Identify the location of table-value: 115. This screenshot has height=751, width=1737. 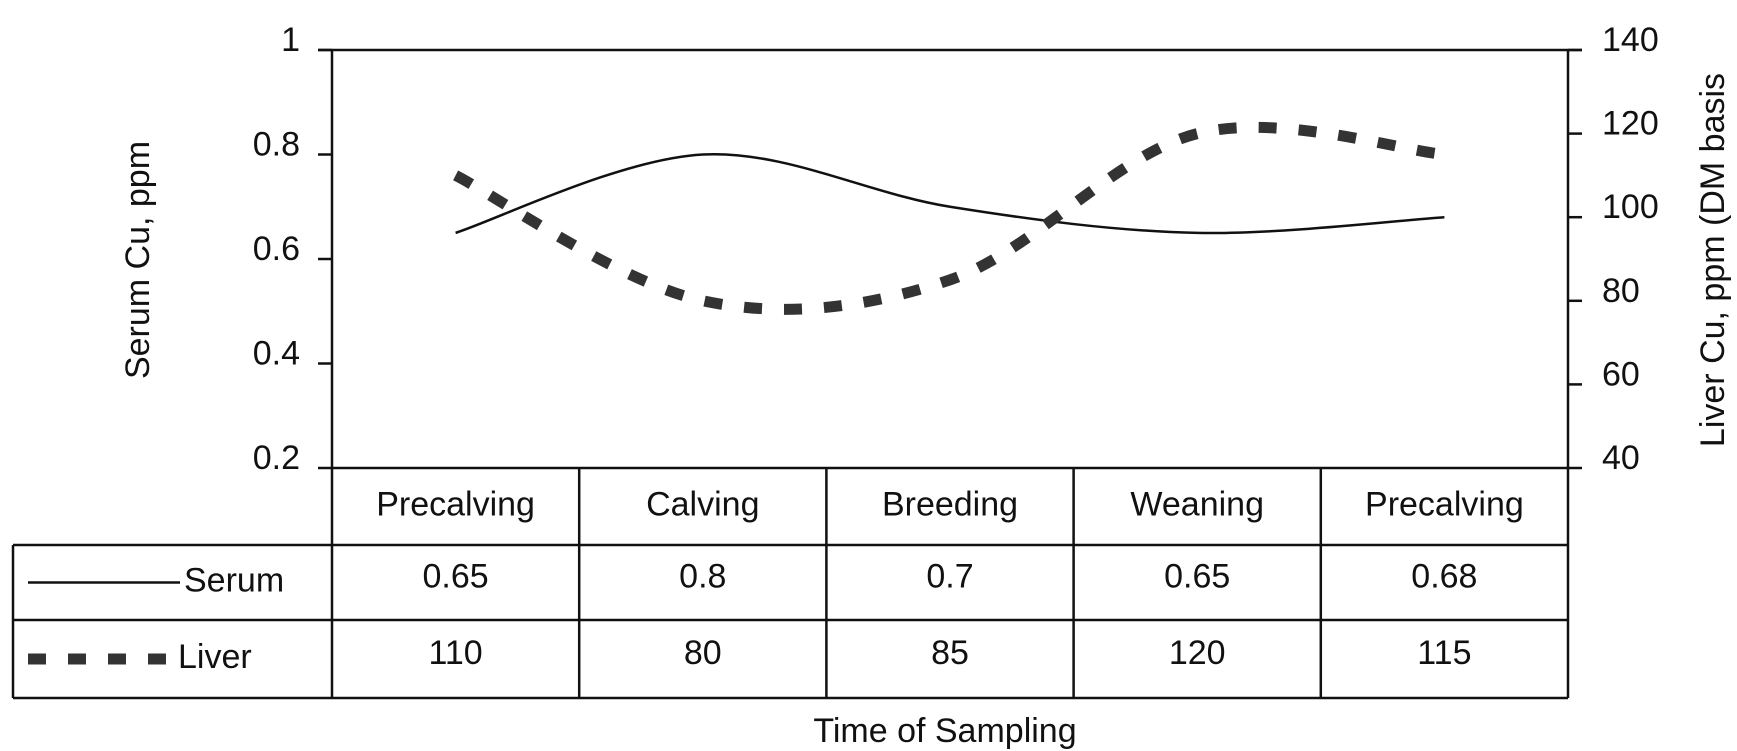
(1444, 653).